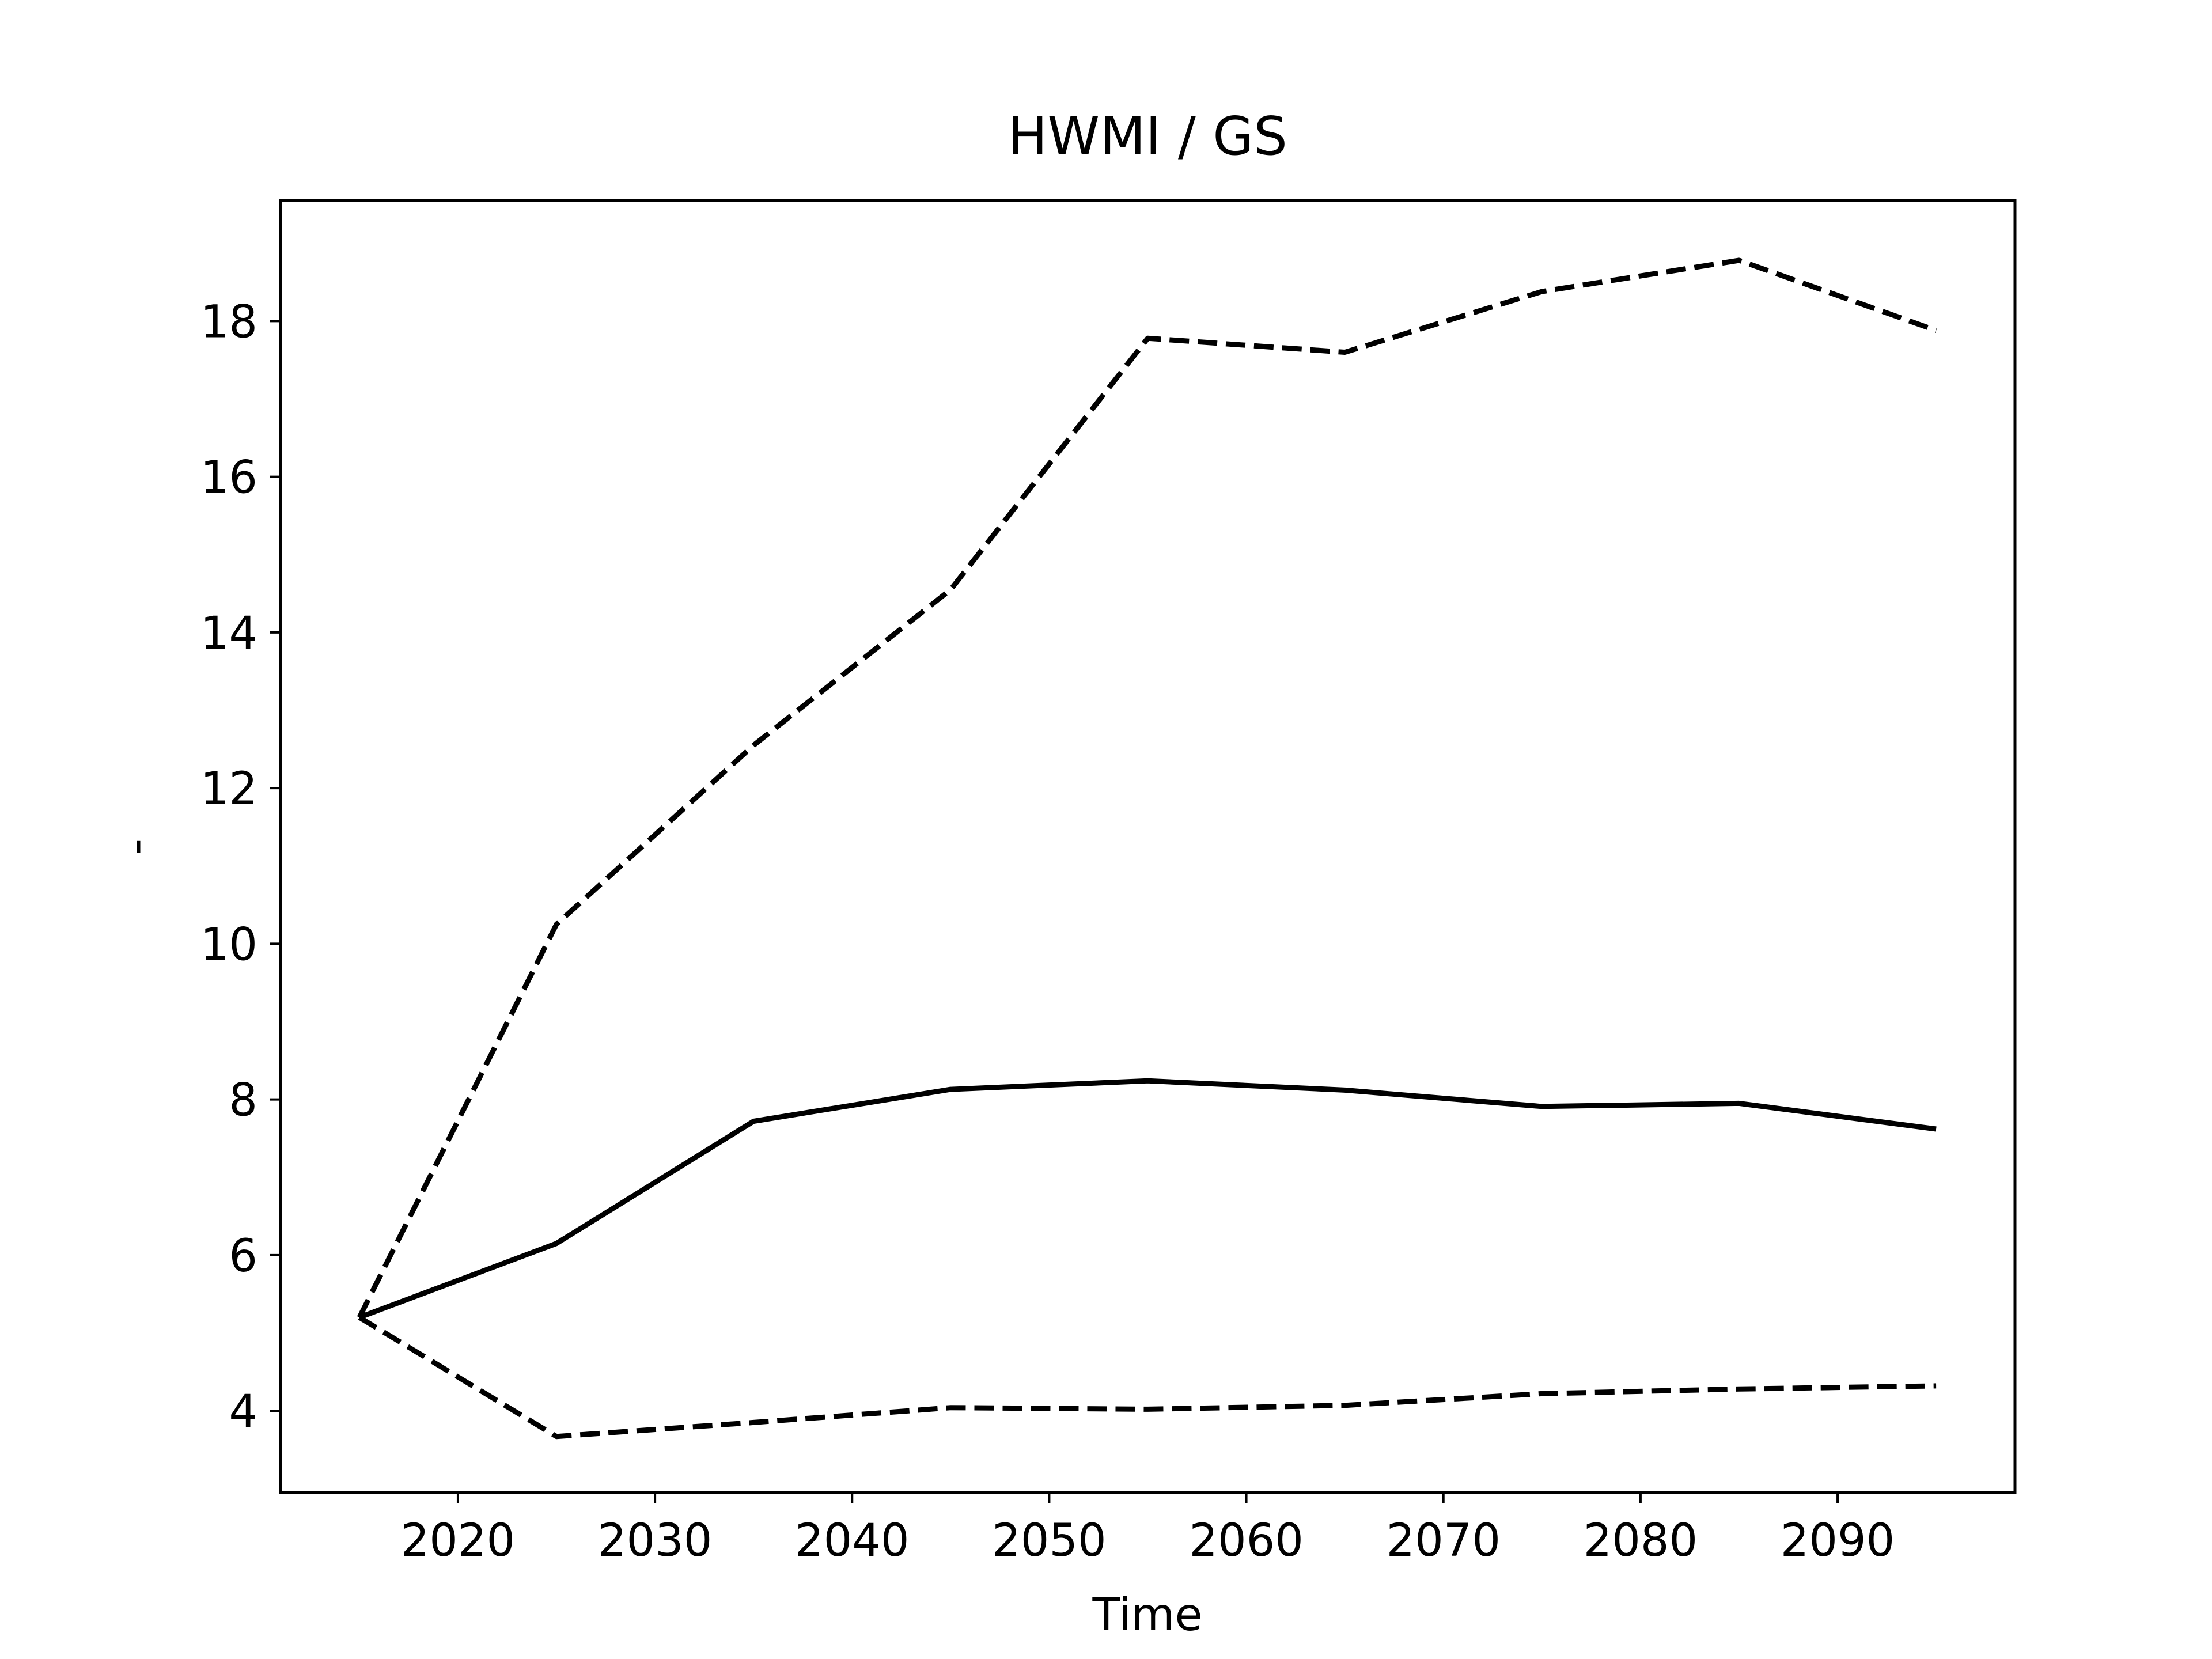 The image size is (2212, 1659). I want to click on y-tick-label: 4, so click(243, 1412).